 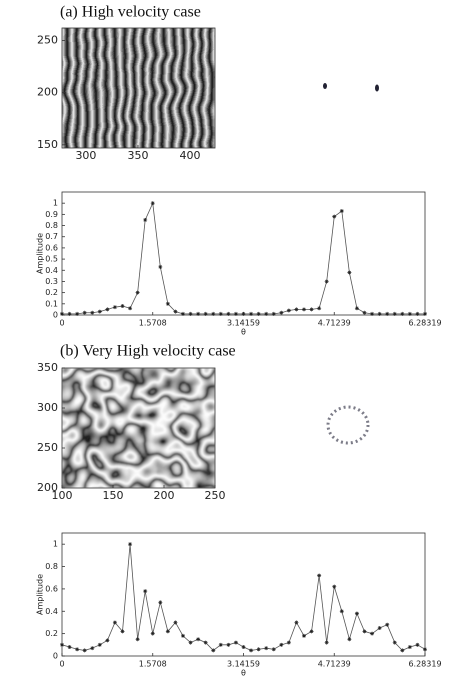 I want to click on x-tick-label: 1.5708, so click(x=153, y=323).